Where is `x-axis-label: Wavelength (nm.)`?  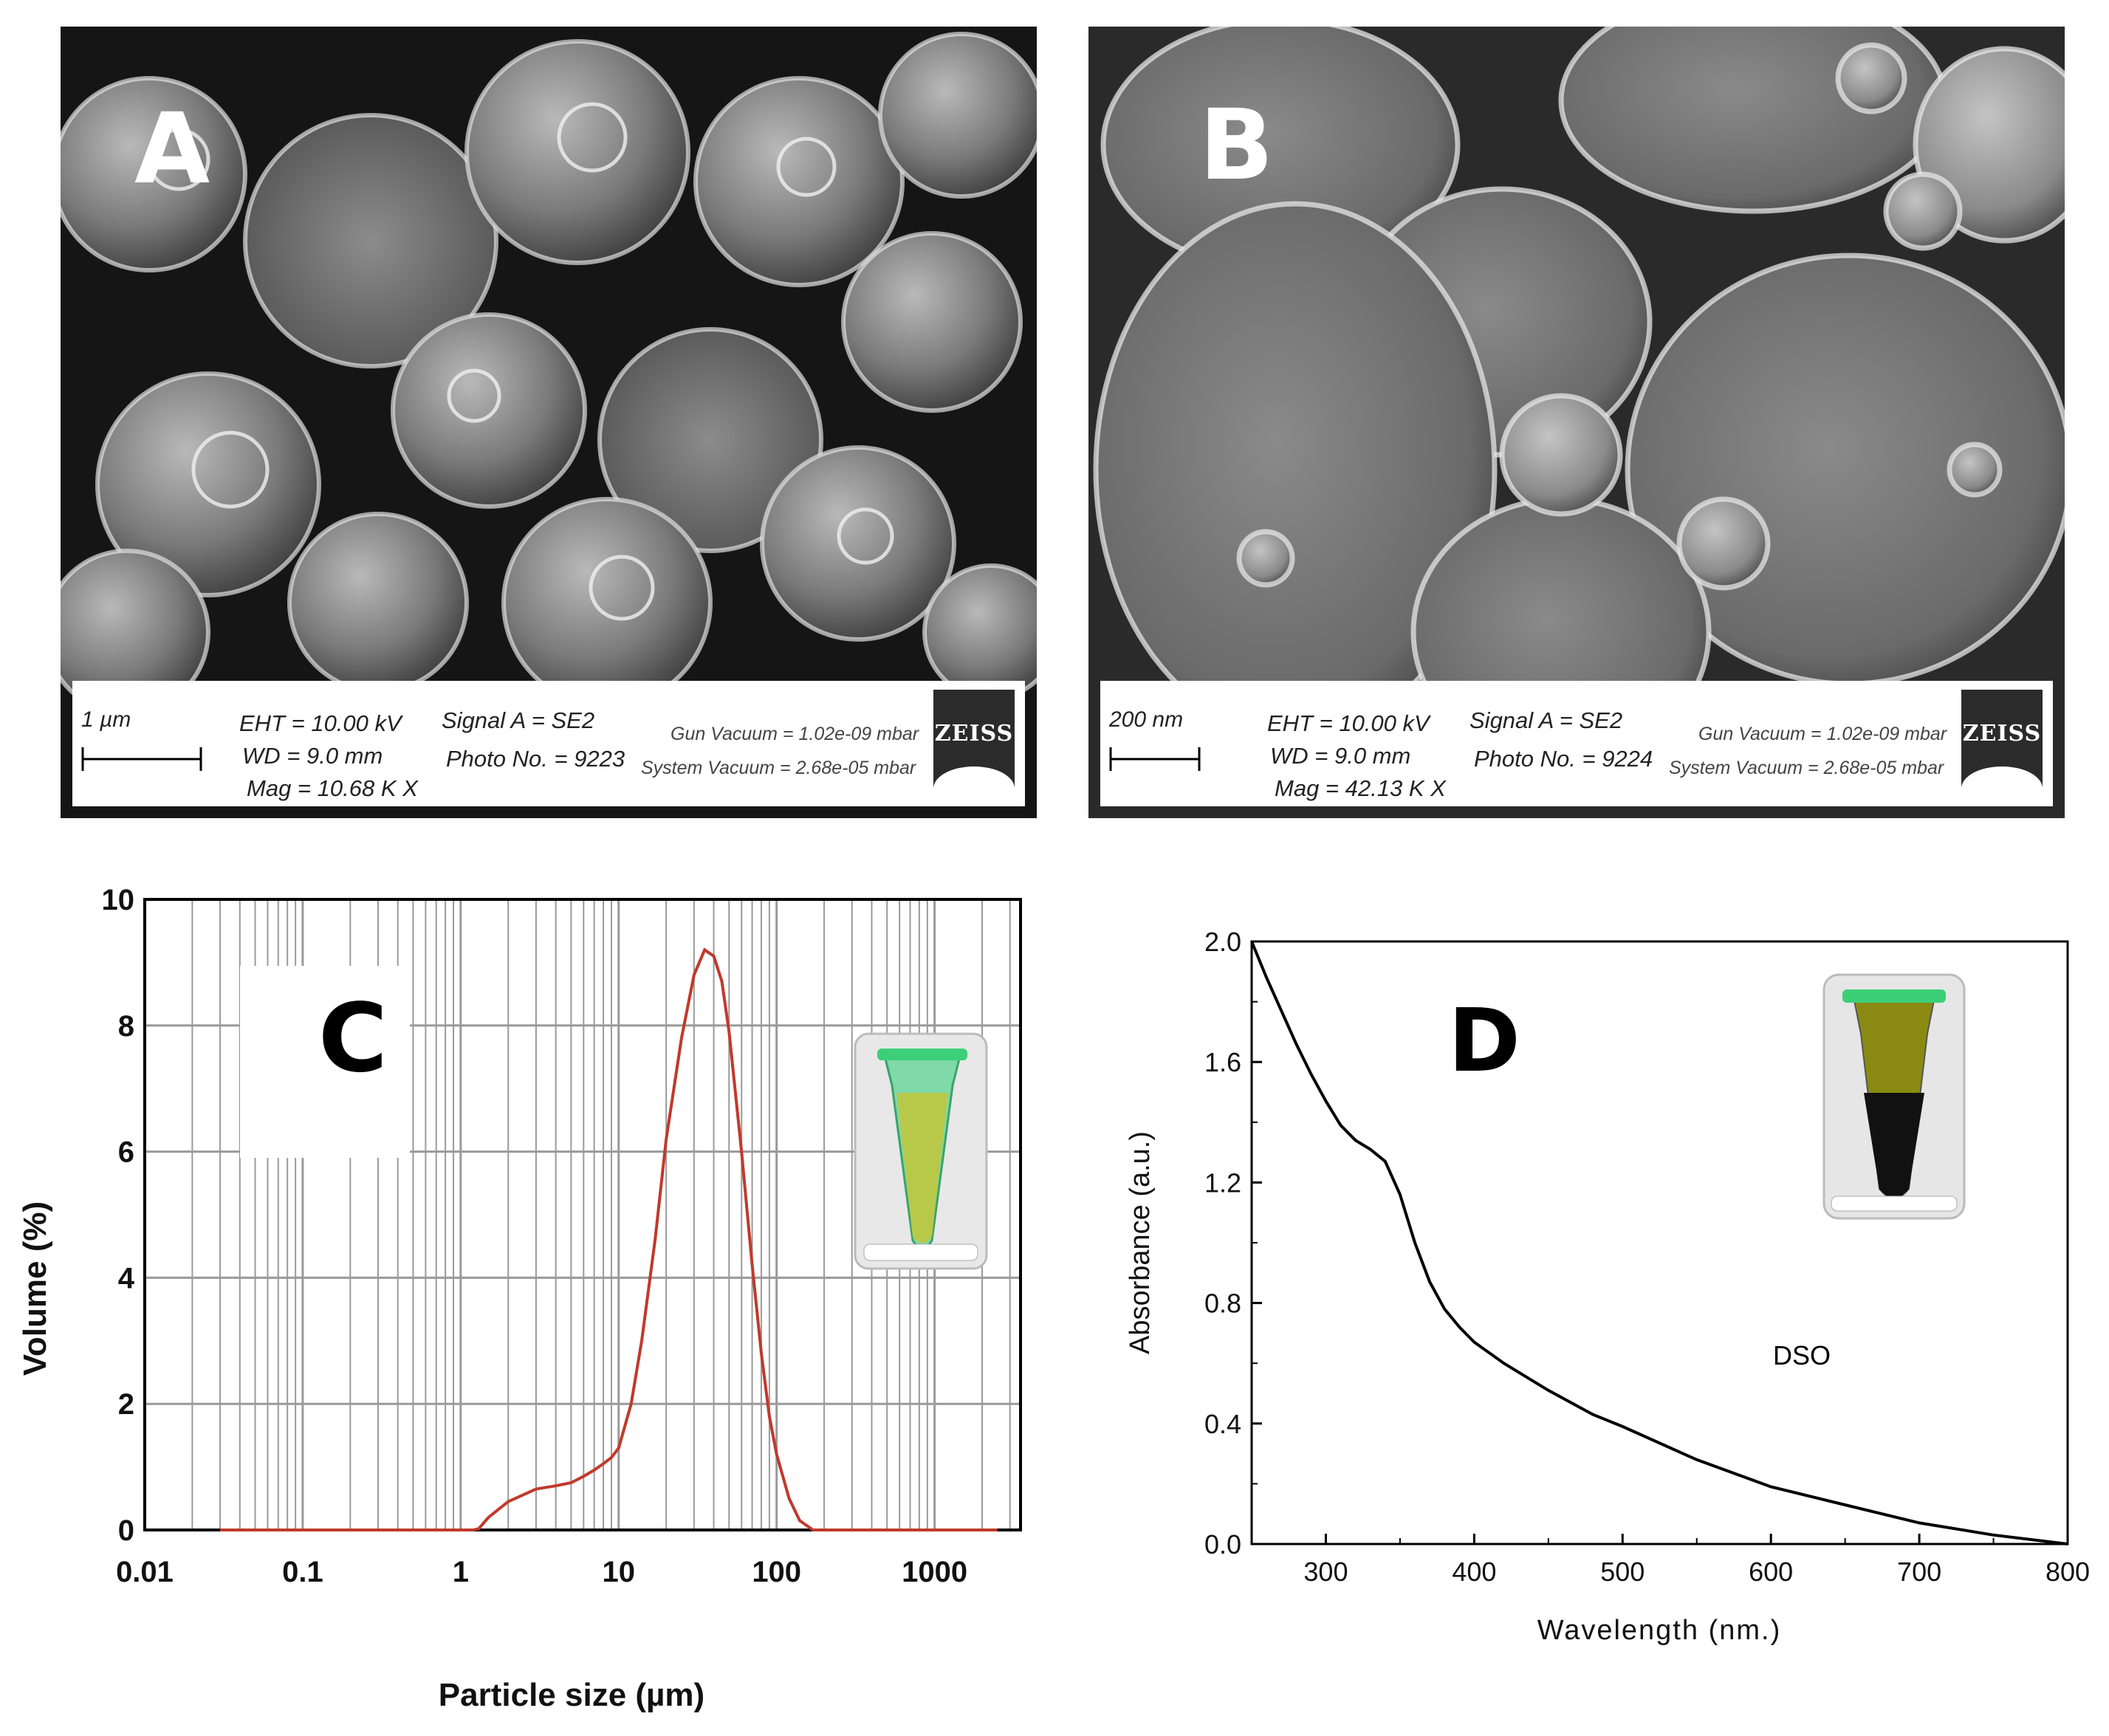 x-axis-label: Wavelength (nm.) is located at coordinates (1659, 1630).